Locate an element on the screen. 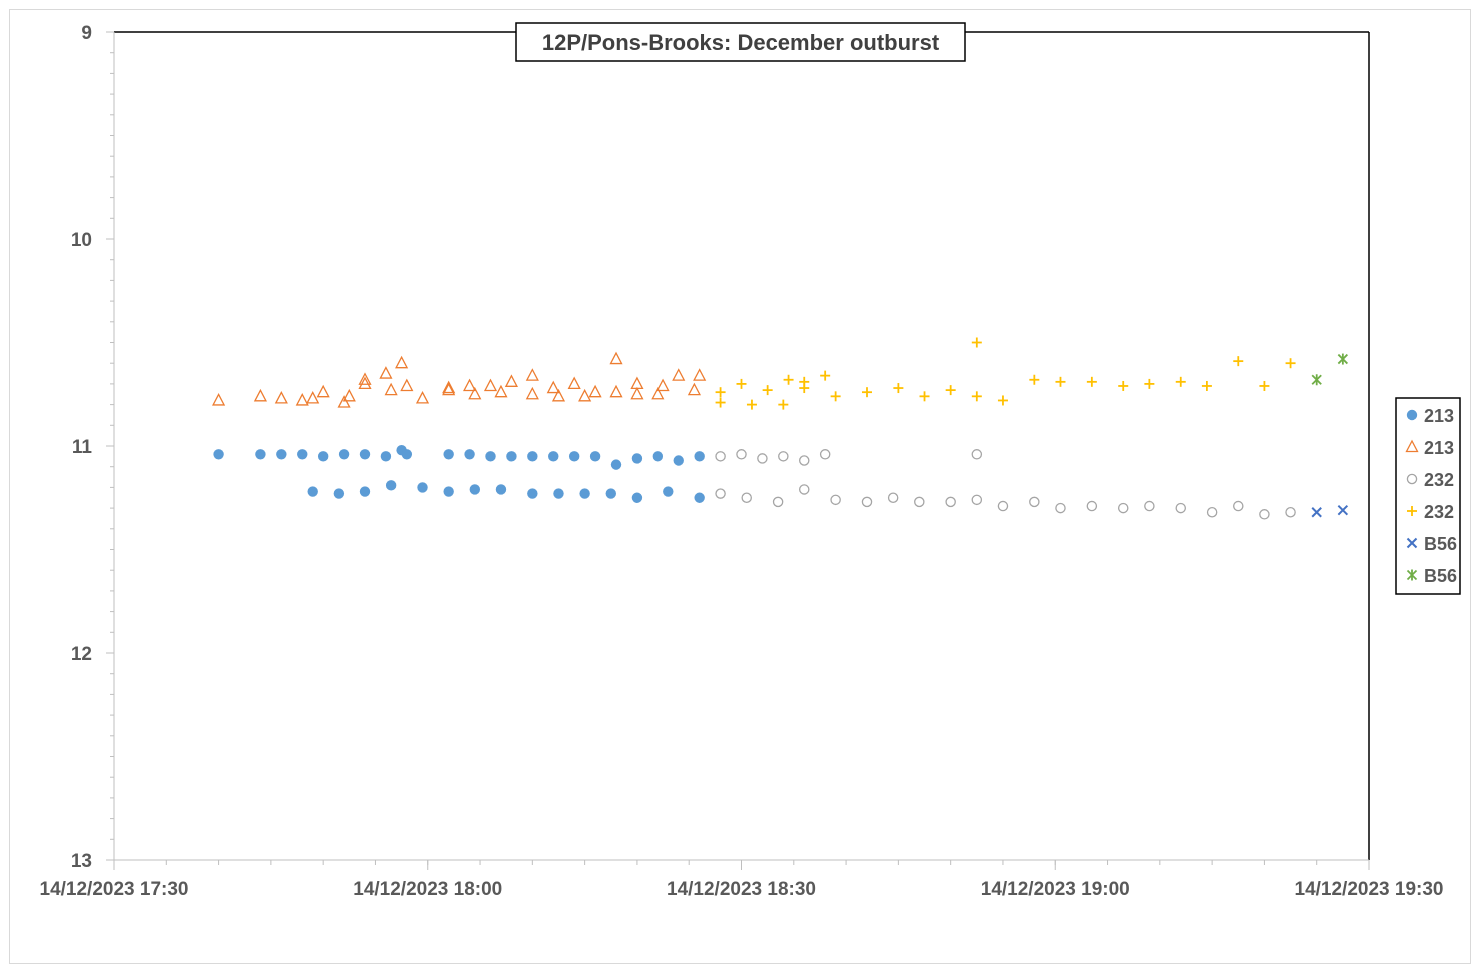 This screenshot has width=1480, height=978. y-tick-label: 12 is located at coordinates (81, 654).